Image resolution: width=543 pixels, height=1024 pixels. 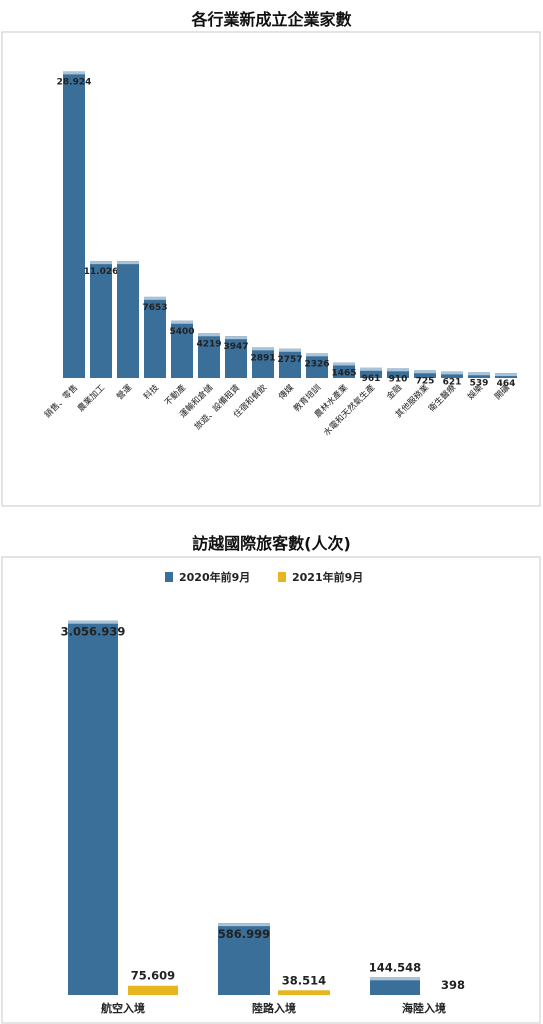 What do you see at coordinates (425, 381) in the screenshot?
I see `chart1-value-label: 725` at bounding box center [425, 381].